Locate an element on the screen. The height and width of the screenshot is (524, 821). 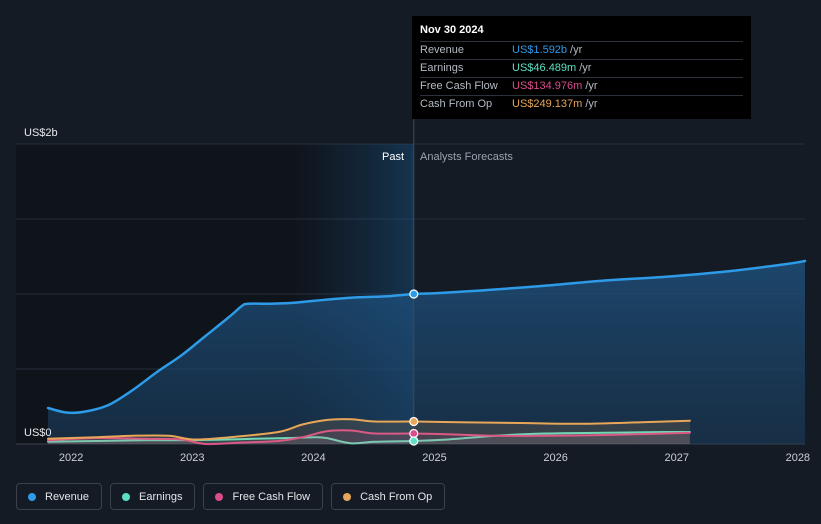
tooltip-row-free-cash-flow: Free Cash Flow US$134.976m /yr is located at coordinates (581, 86).